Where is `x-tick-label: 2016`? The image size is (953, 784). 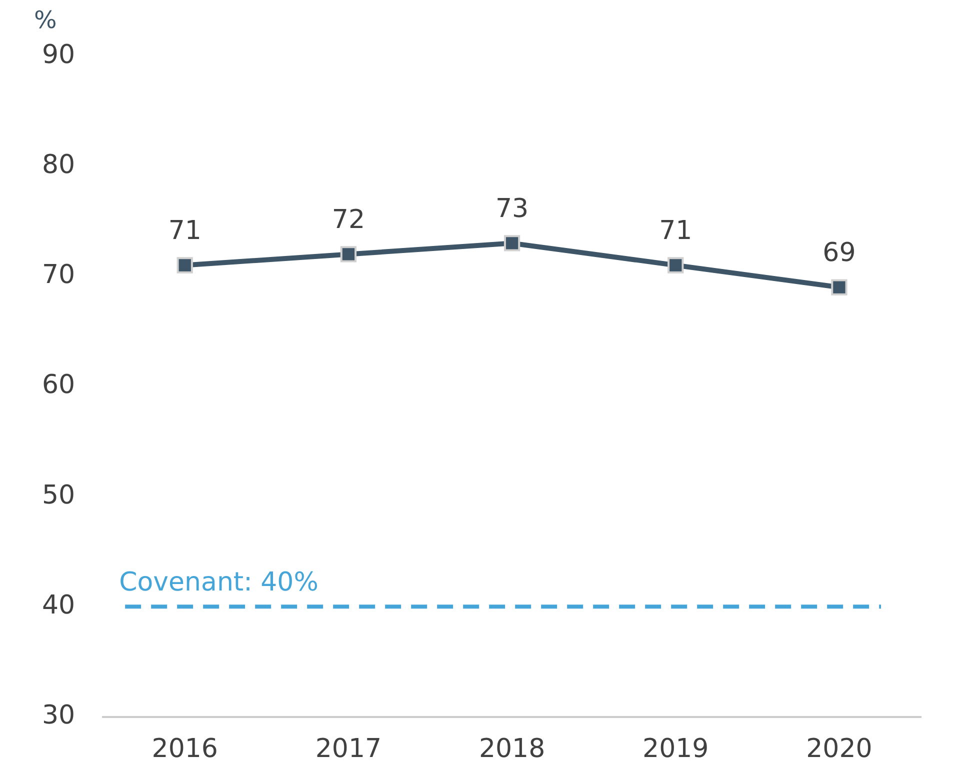 x-tick-label: 2016 is located at coordinates (185, 749).